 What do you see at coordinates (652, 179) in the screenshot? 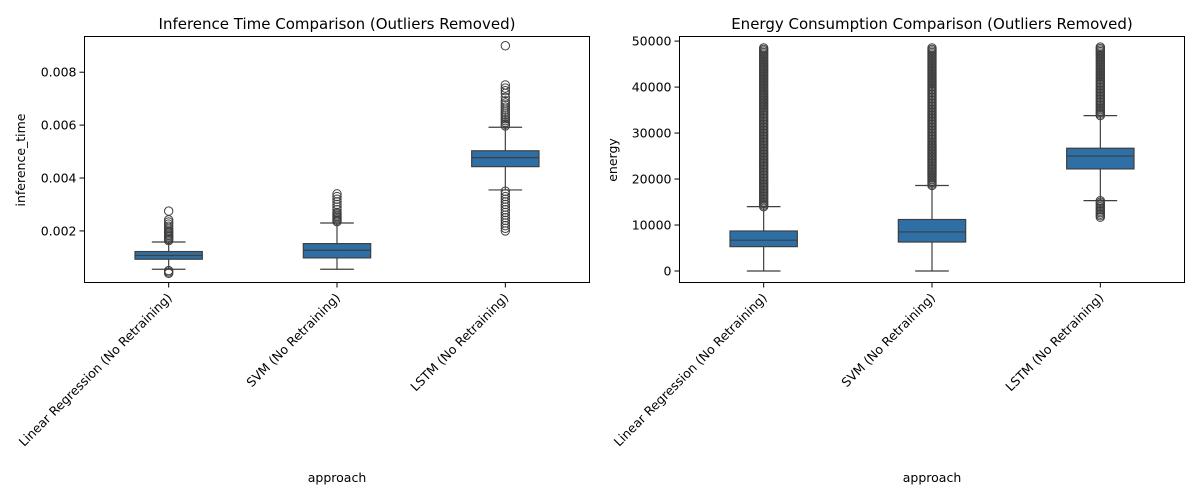
I see `y-tick-label: 20000` at bounding box center [652, 179].